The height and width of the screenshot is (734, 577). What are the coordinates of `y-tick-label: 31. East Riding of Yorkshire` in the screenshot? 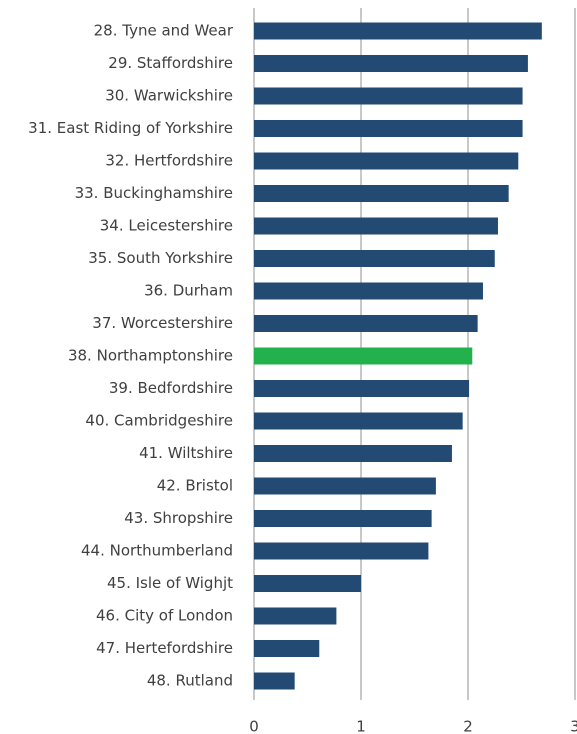 It's located at (130, 128).